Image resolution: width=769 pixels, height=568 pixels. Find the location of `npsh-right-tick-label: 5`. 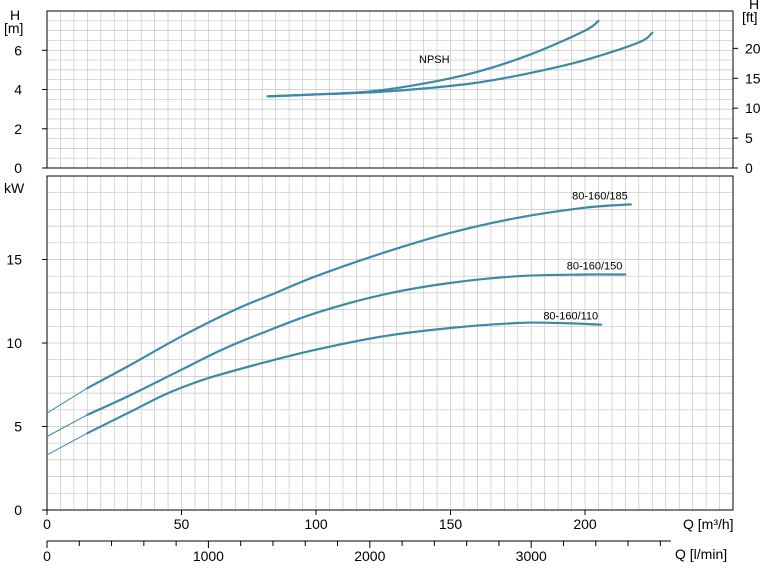

npsh-right-tick-label: 5 is located at coordinates (749, 138).